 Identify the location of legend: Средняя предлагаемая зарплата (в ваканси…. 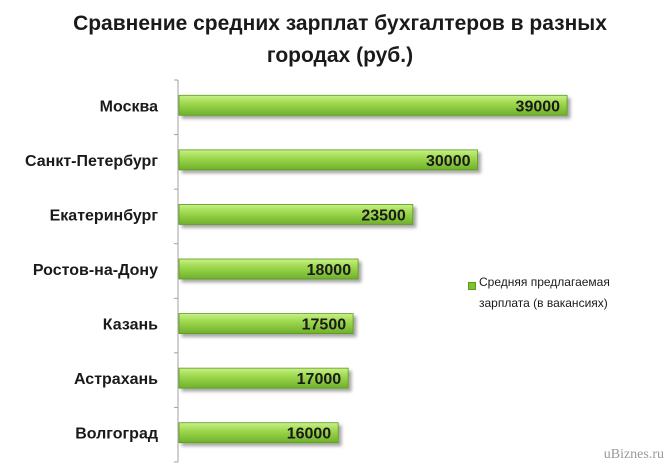
(558, 293).